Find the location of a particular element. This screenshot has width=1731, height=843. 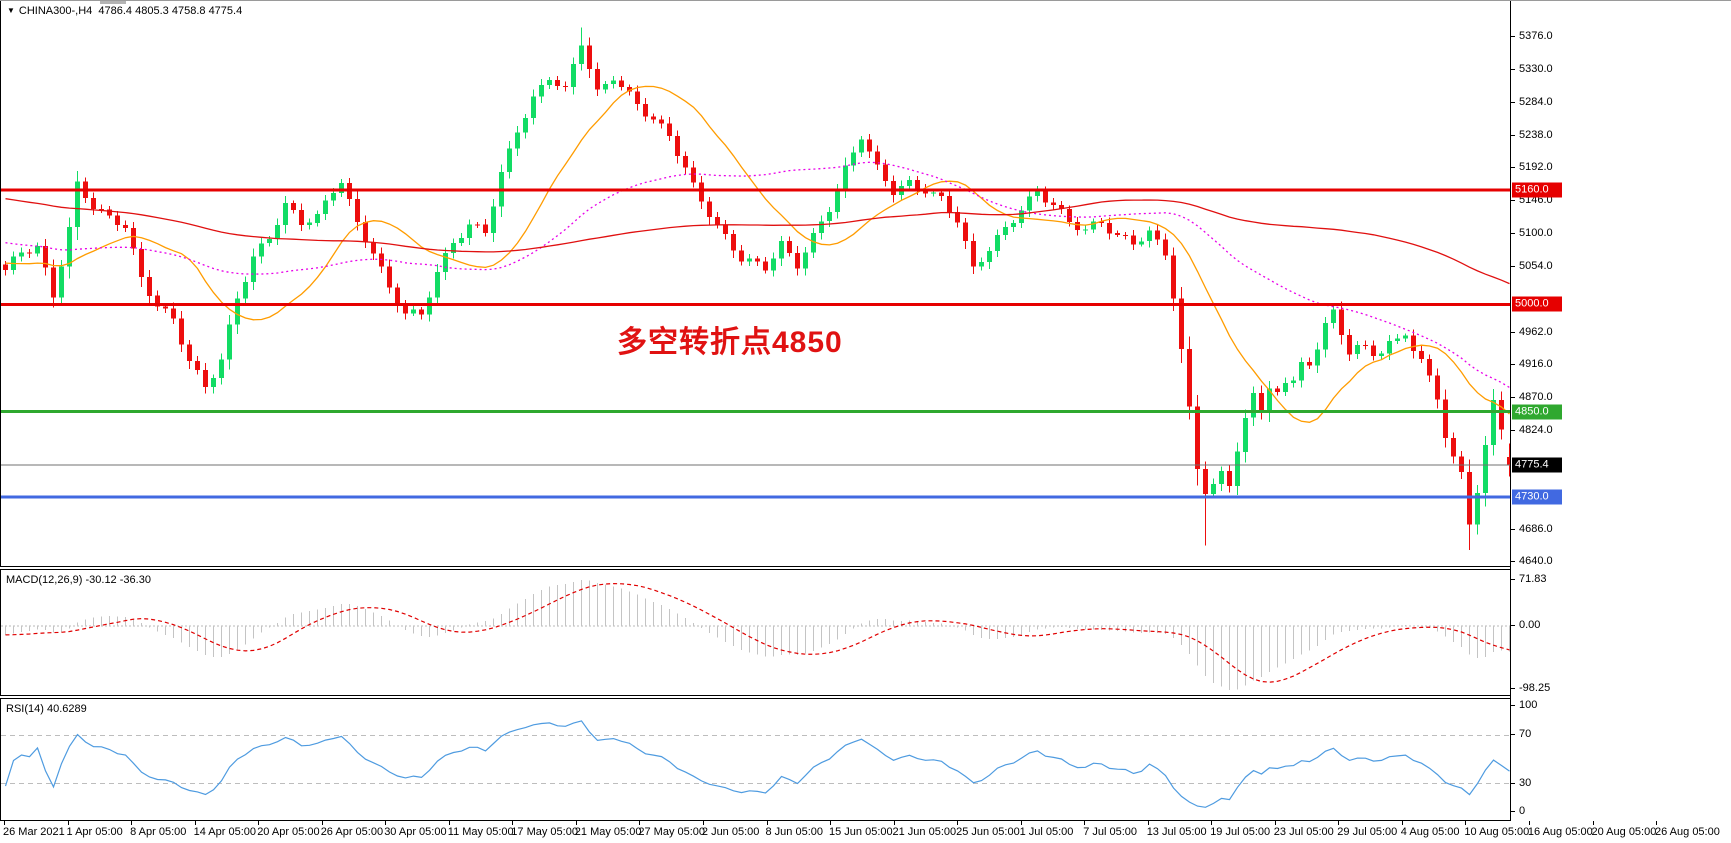

rsi-value: 40.6289 is located at coordinates (66, 709).